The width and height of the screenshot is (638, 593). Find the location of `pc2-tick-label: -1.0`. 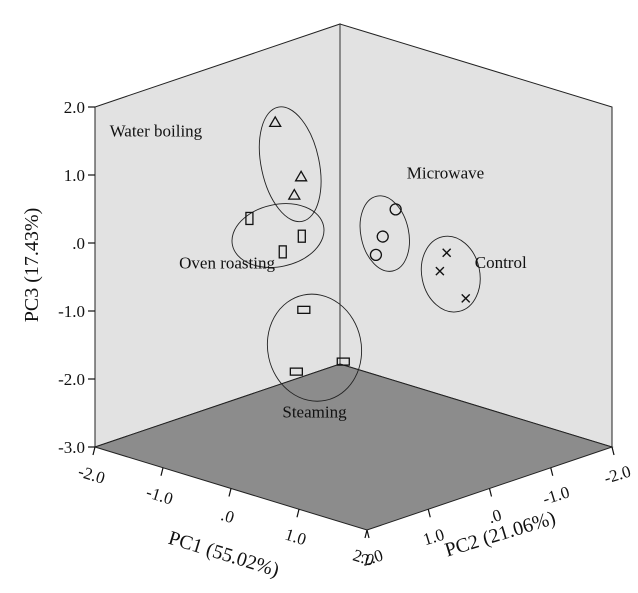

pc2-tick-label: -1.0 is located at coordinates (555, 495).